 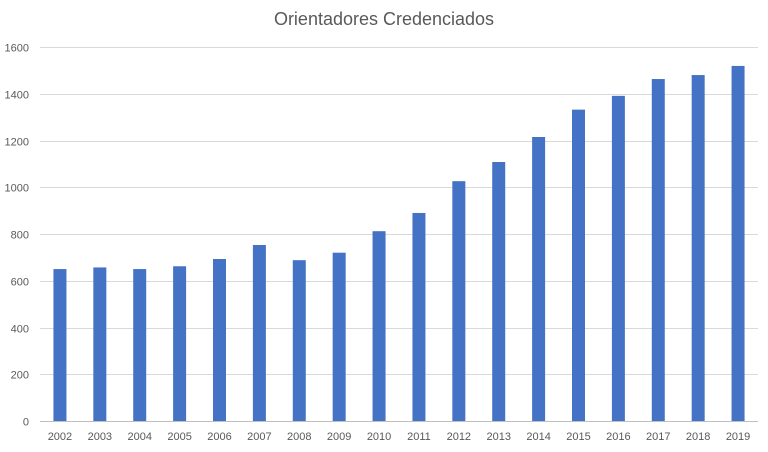 What do you see at coordinates (20, 376) in the screenshot?
I see `y-tick-label: 200` at bounding box center [20, 376].